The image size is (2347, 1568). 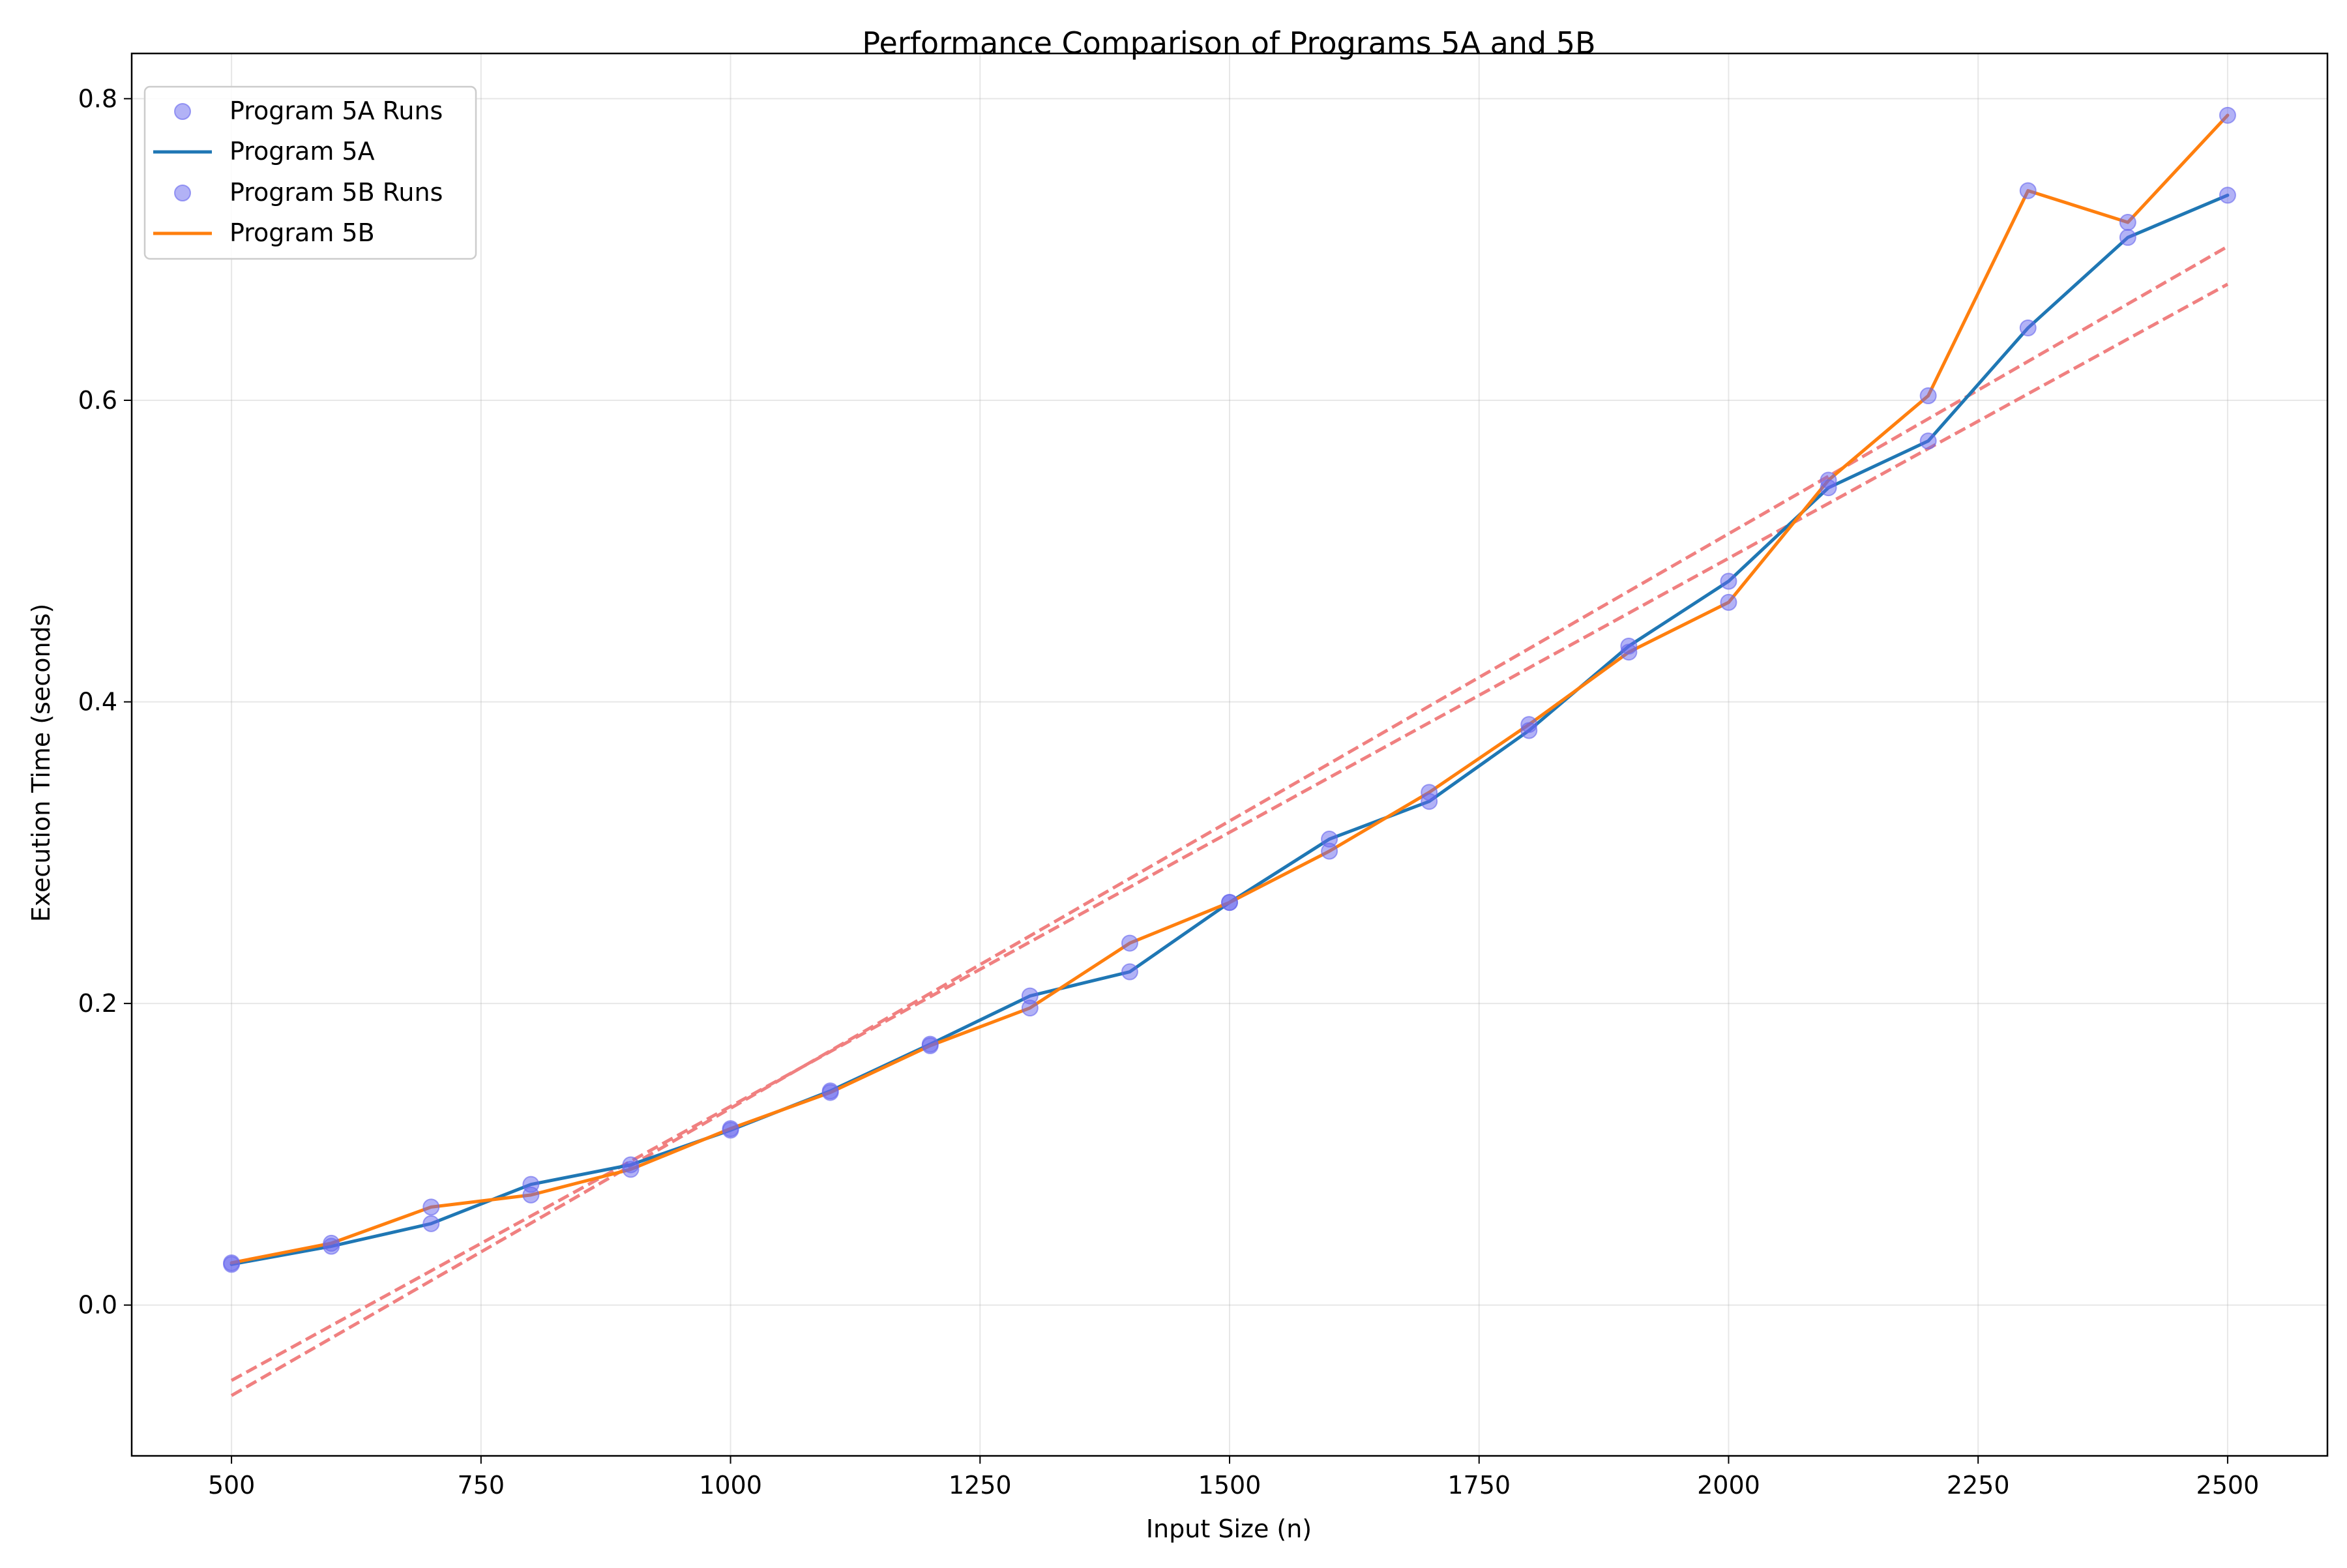 I want to click on x-tick-label: 1250, so click(x=980, y=1486).